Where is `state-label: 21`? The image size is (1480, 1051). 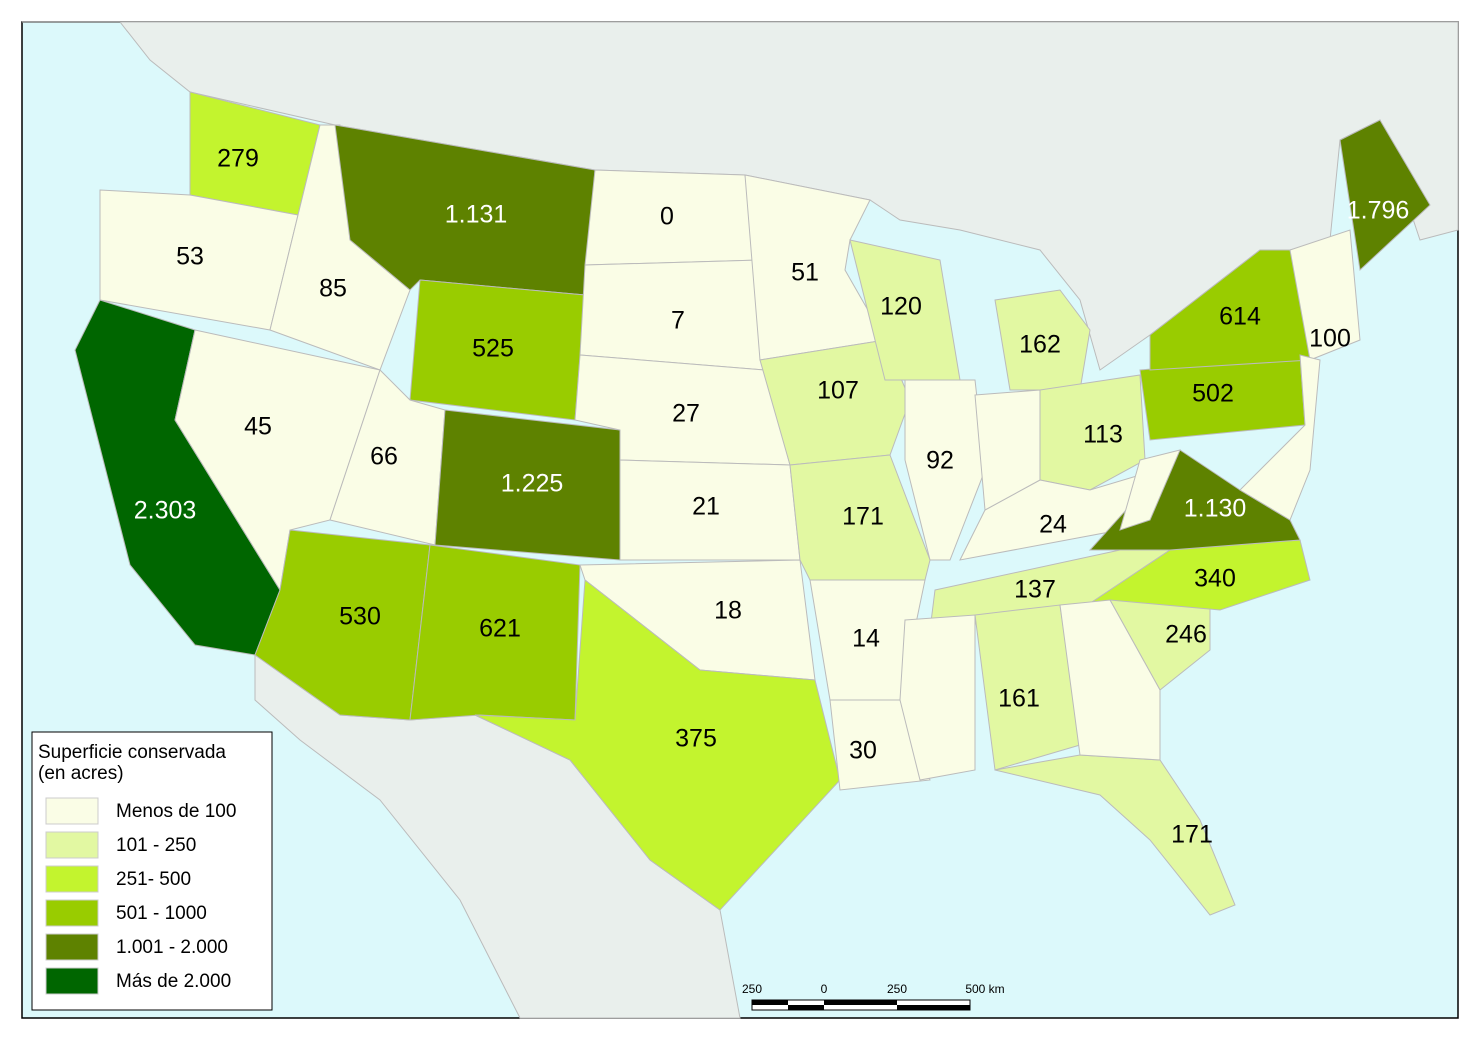 state-label: 21 is located at coordinates (706, 507).